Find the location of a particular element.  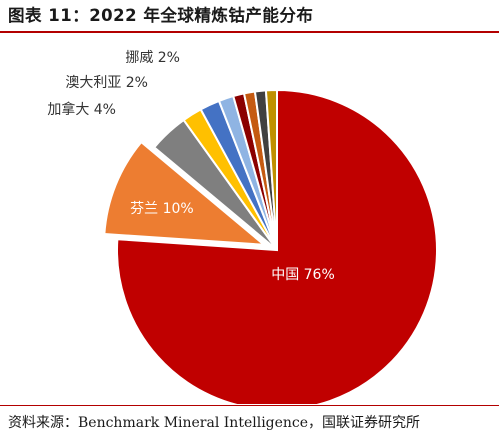

title-divider is located at coordinates (249, 32).